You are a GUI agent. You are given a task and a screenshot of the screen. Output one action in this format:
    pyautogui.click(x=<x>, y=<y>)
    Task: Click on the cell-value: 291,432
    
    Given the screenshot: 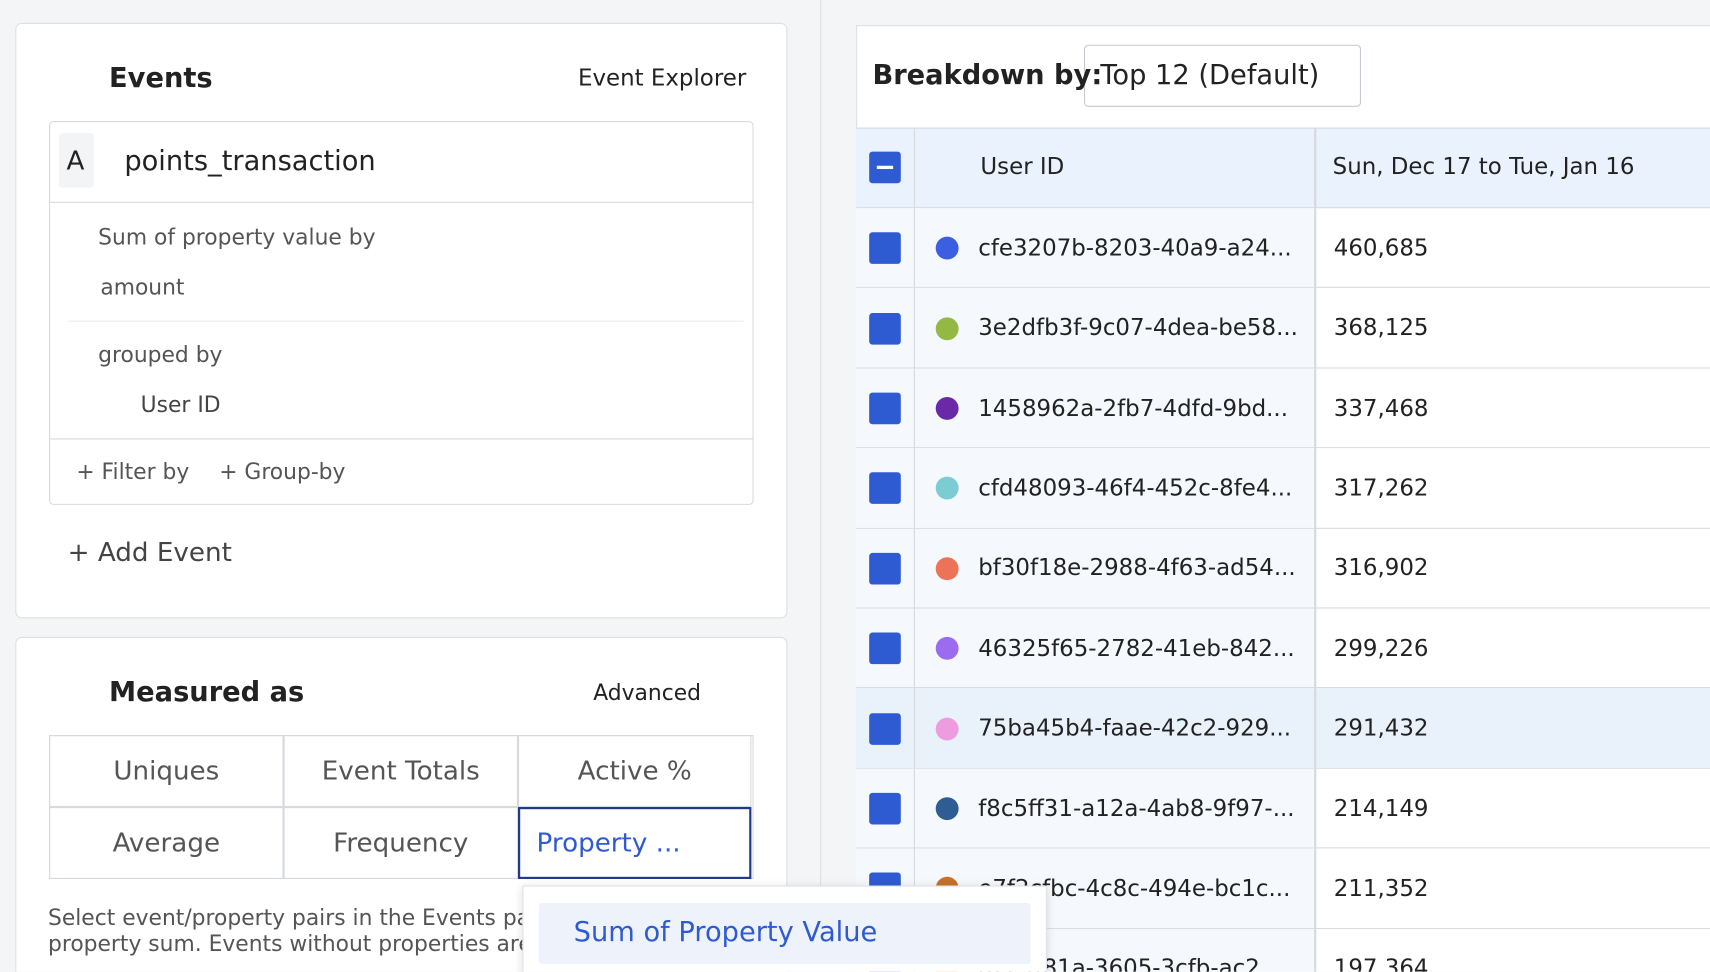 What is the action you would take?
    pyautogui.click(x=1381, y=728)
    